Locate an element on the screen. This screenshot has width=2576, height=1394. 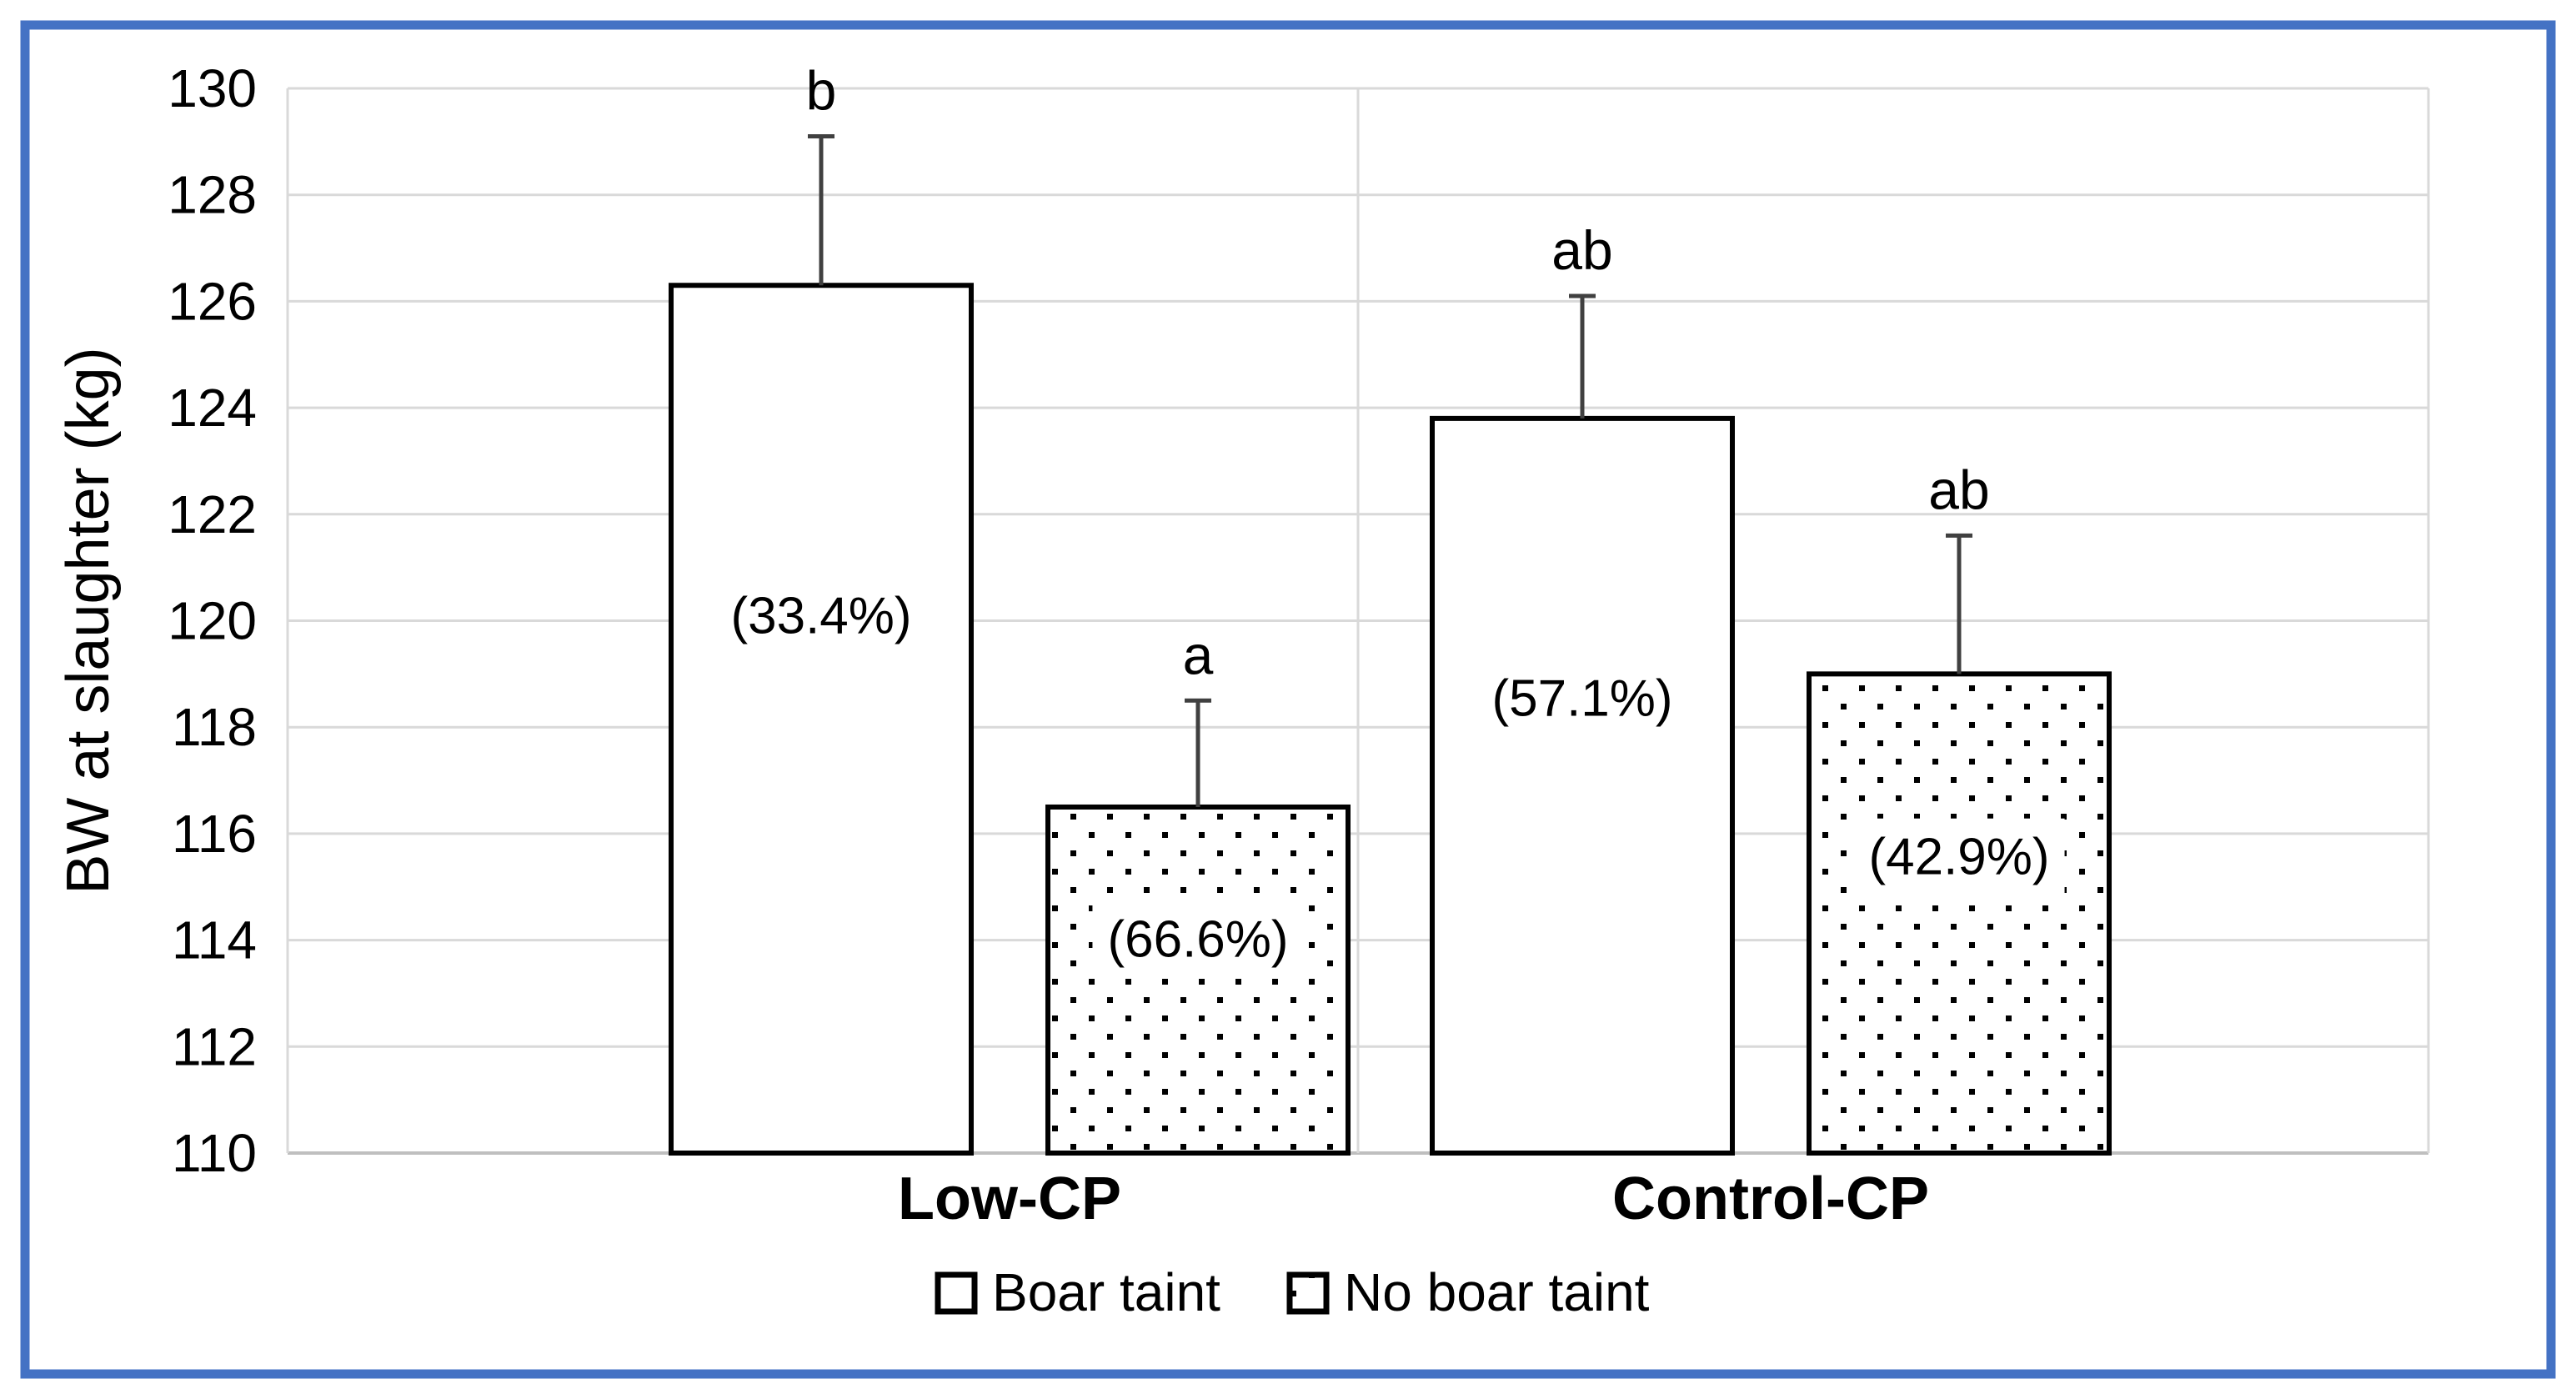
category-label-low-cp: Low-CP is located at coordinates (1009, 1199).